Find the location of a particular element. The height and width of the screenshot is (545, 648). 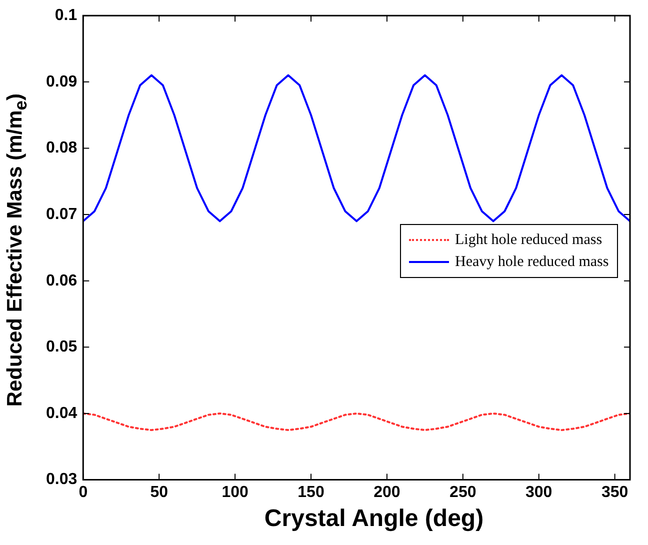

x-tick-label: 150 is located at coordinates (311, 492).